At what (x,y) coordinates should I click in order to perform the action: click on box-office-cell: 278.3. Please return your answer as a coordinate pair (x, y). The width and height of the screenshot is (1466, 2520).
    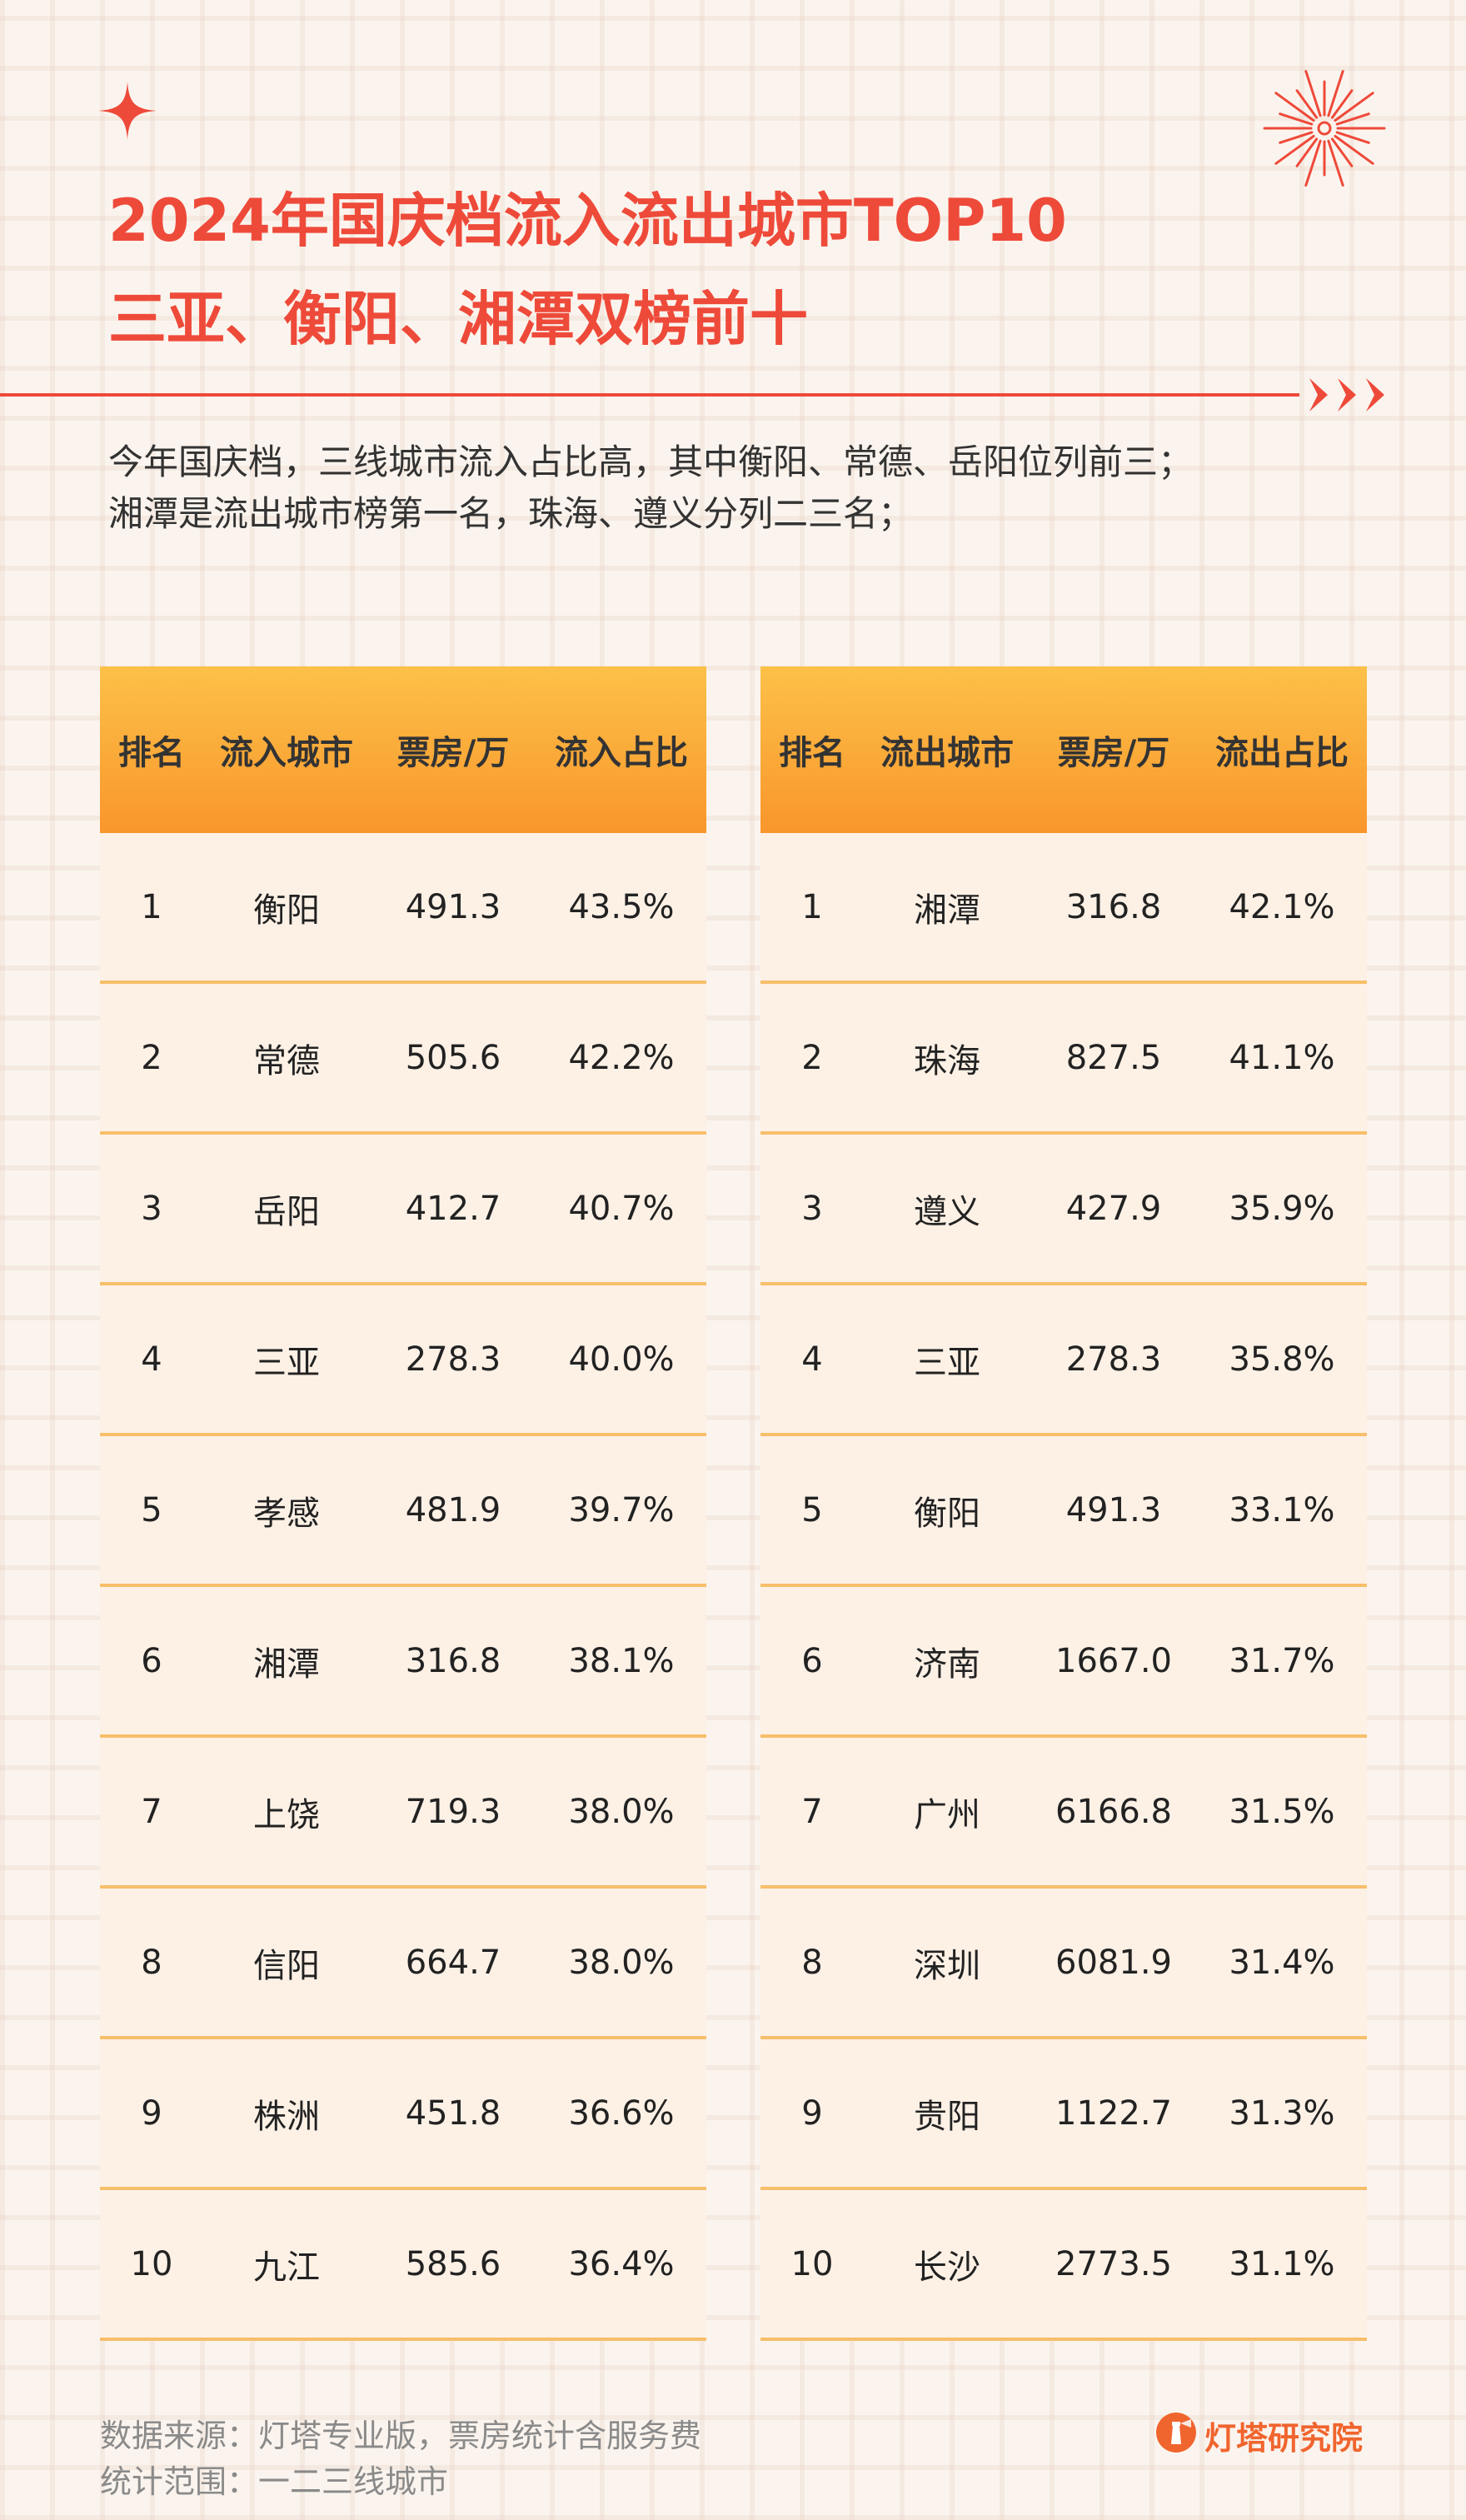
    Looking at the image, I should click on (453, 1360).